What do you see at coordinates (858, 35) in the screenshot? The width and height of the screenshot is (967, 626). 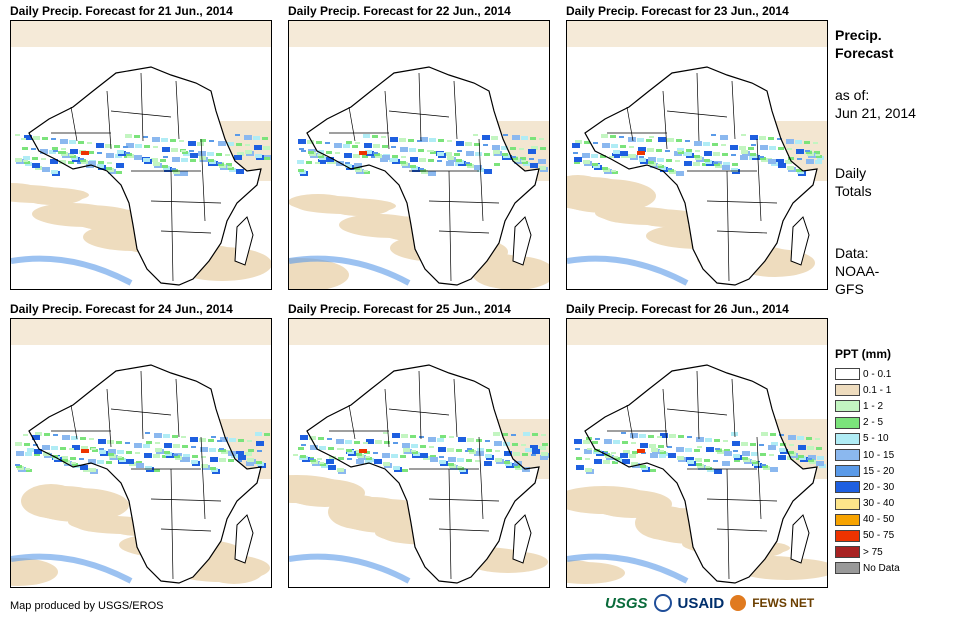 I see `sidebar-heading-1: Precip.` at bounding box center [858, 35].